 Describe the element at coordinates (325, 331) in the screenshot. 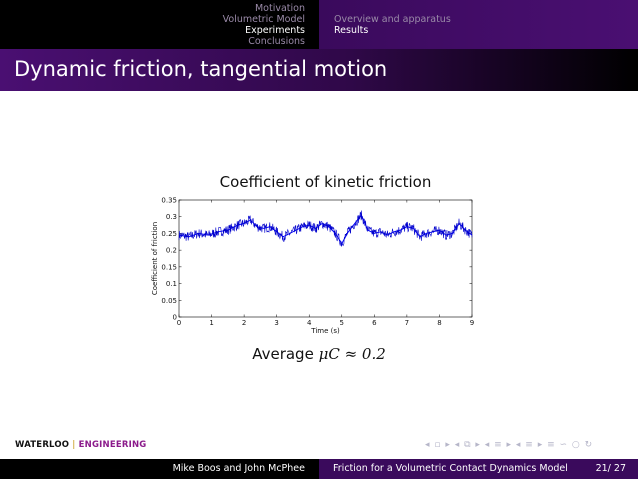

I see `x-axis-label: Time (s)` at that location.